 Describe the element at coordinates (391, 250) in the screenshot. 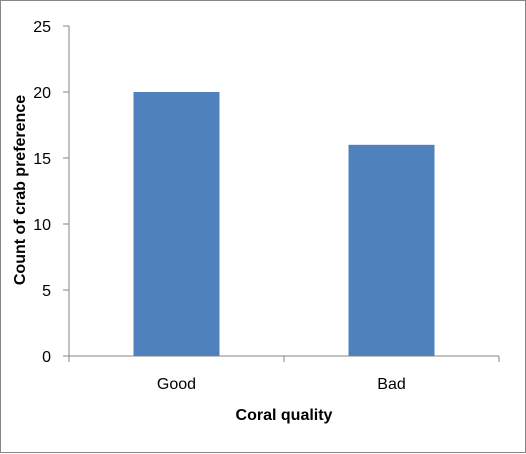

I see `bar-bad` at that location.